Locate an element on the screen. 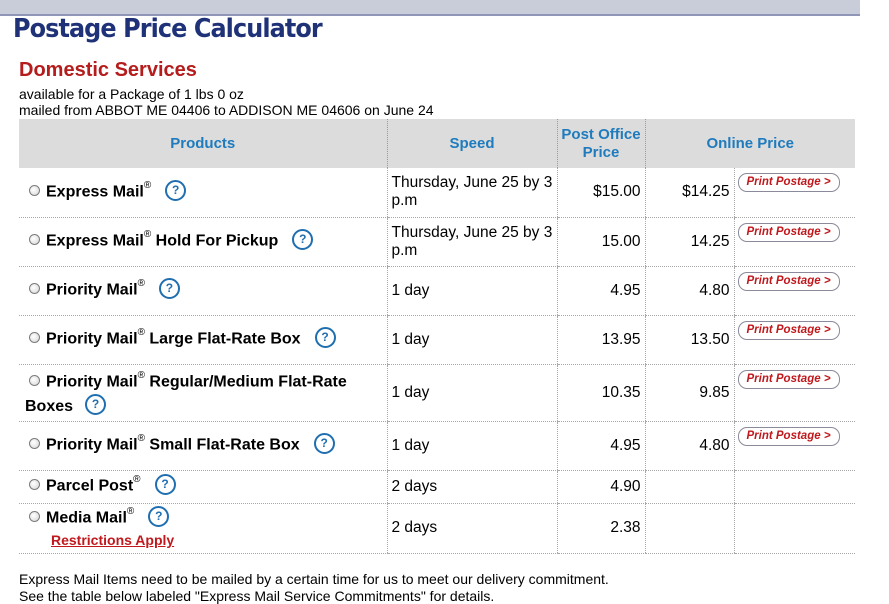  header-post-office-price: Post Office Price is located at coordinates (600, 143).